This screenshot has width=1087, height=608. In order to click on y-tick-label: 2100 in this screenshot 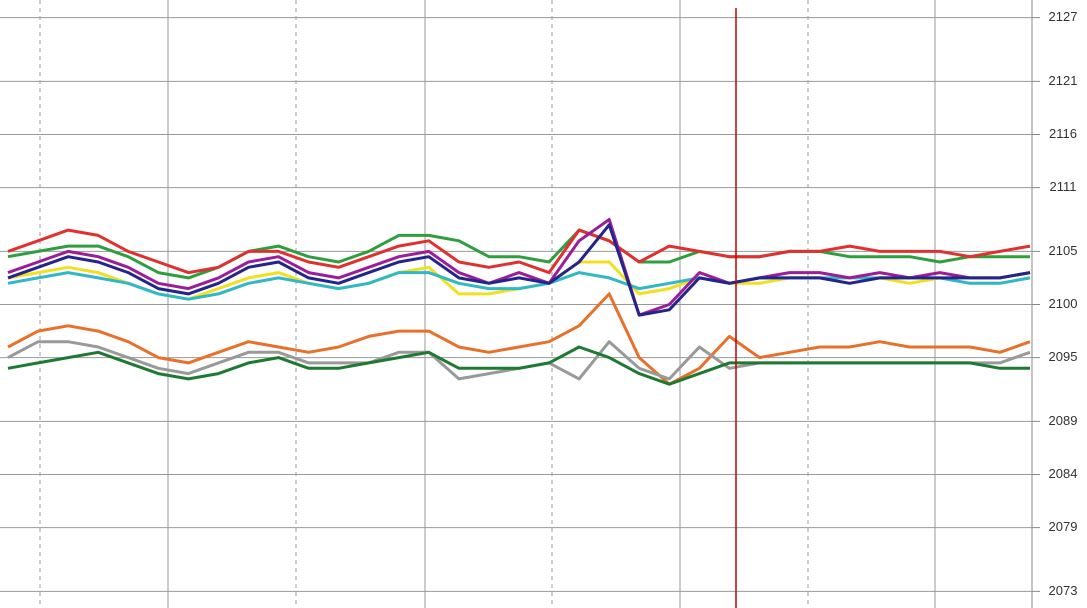, I will do `click(1063, 303)`.